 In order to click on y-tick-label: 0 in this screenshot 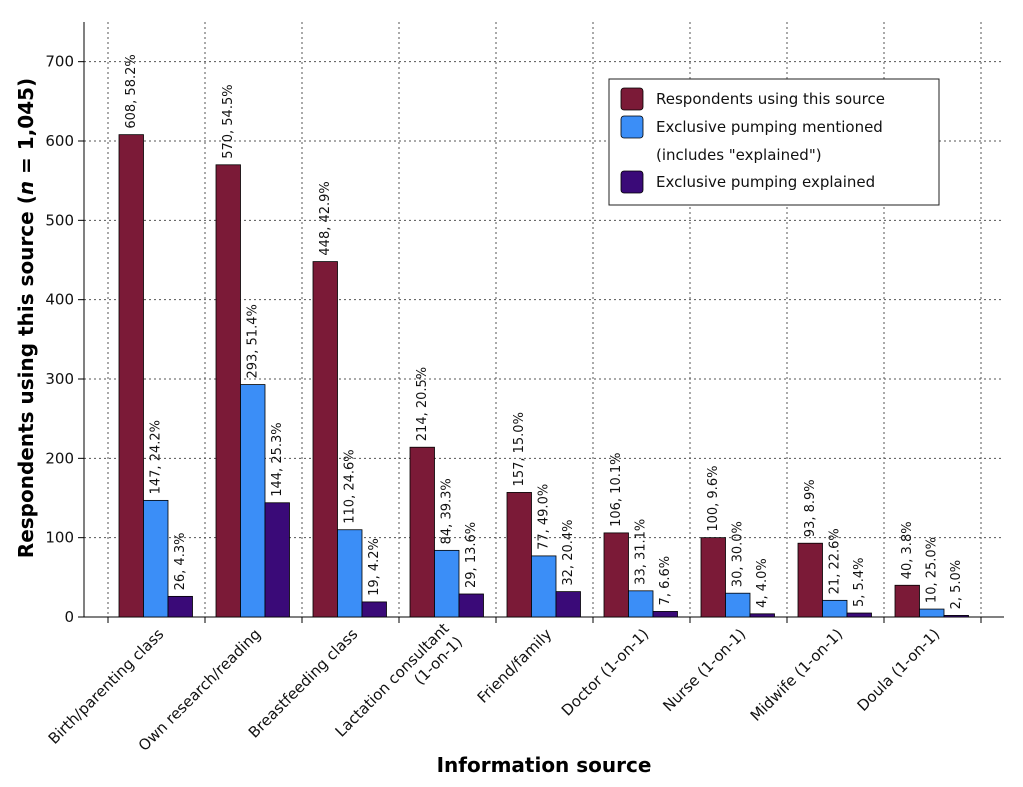, I will do `click(69, 617)`.